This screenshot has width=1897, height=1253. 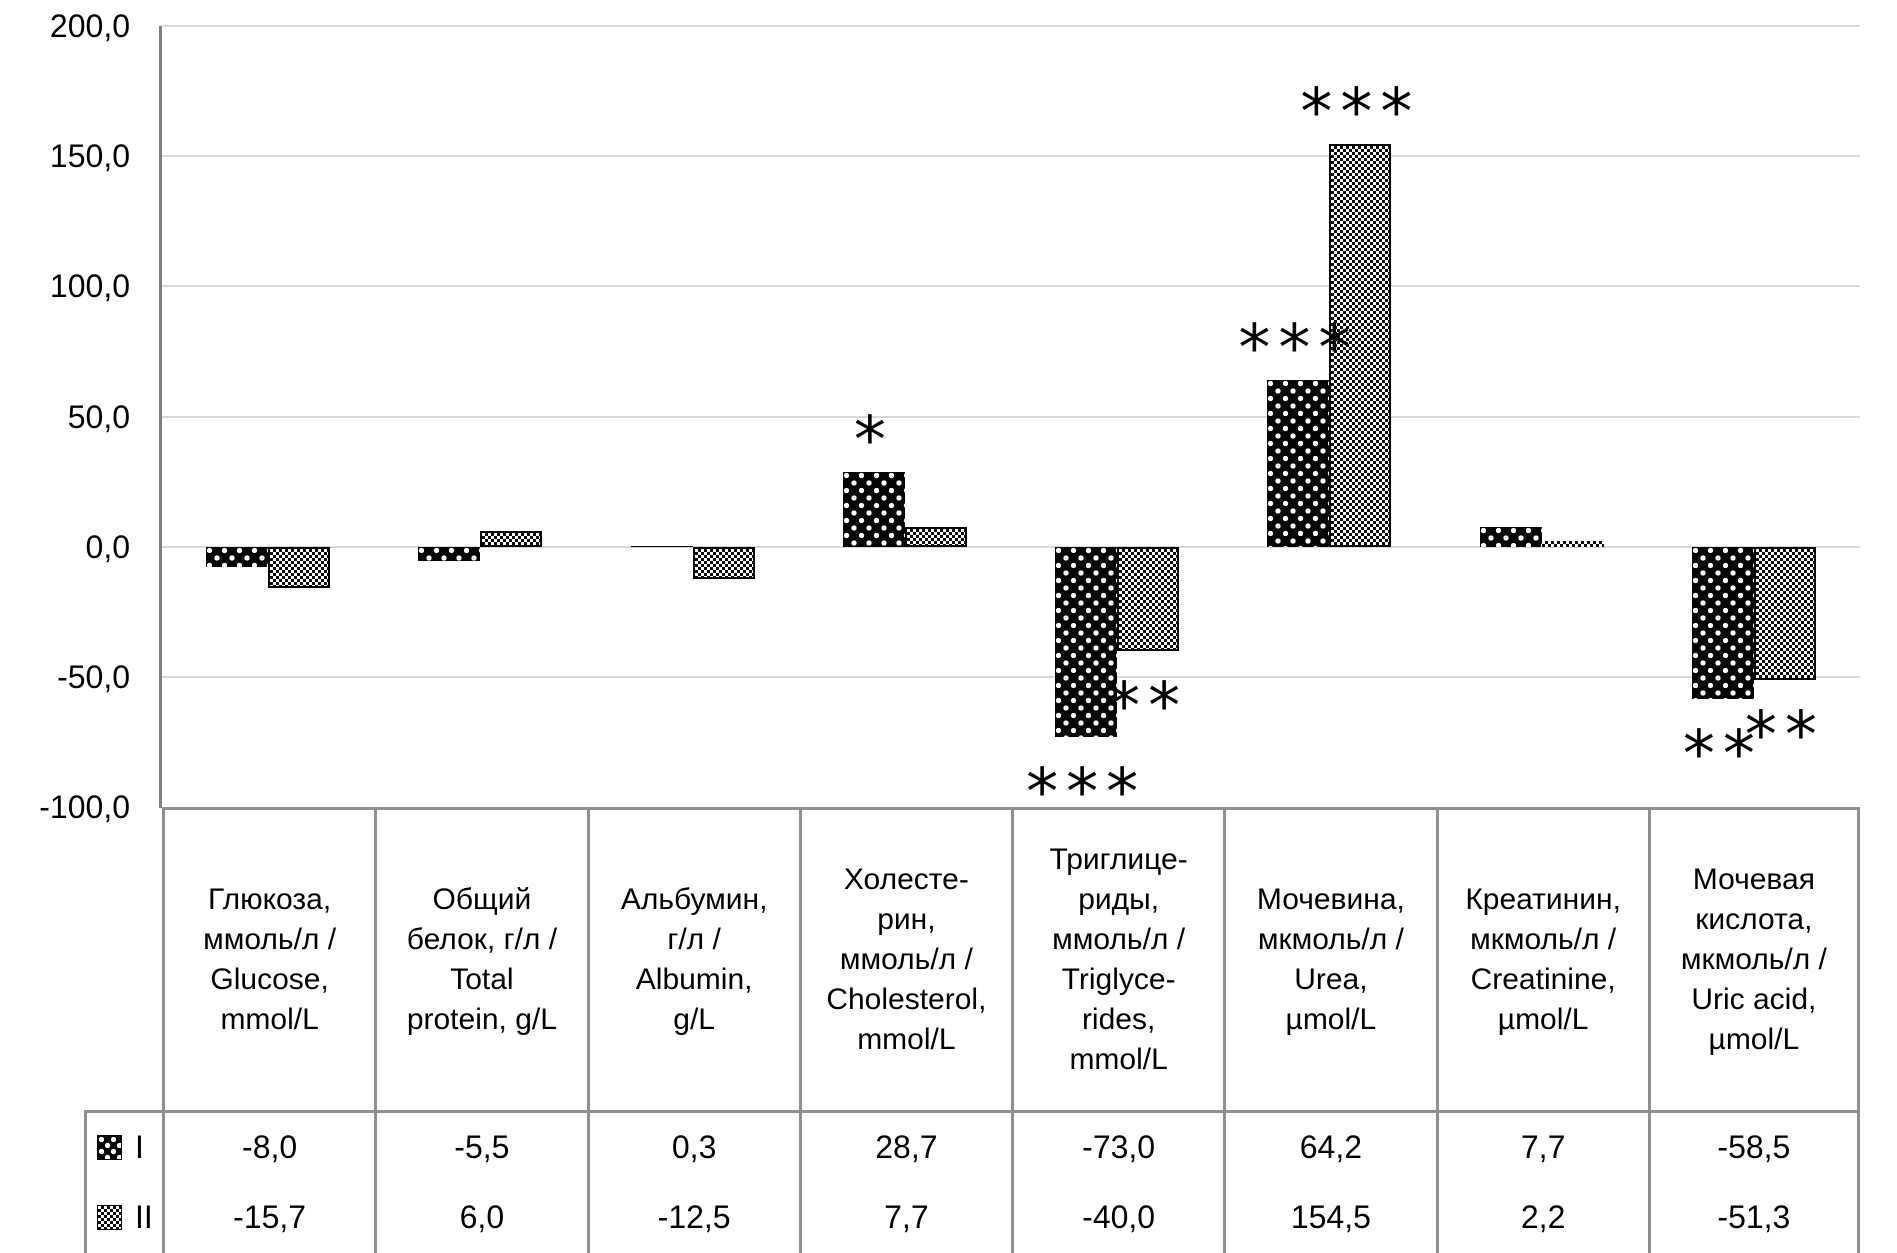 I want to click on legend-label-II: II, so click(x=144, y=1216).